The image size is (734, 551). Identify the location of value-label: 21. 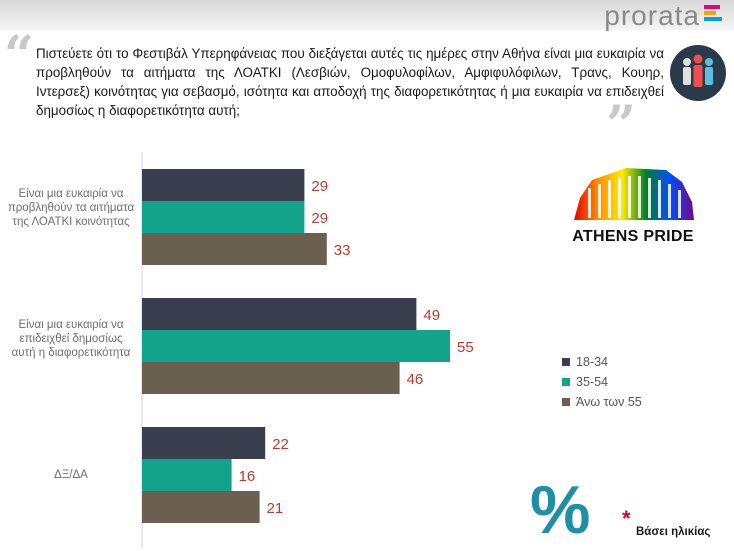
(275, 508).